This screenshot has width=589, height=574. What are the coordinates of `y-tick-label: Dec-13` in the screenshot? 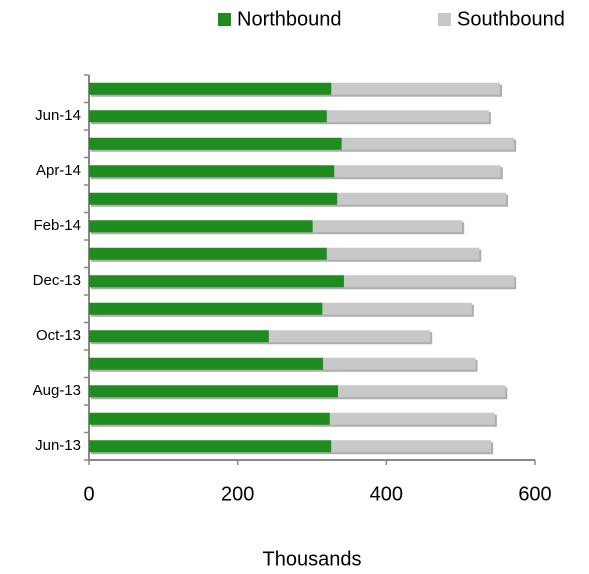 It's located at (57, 280).